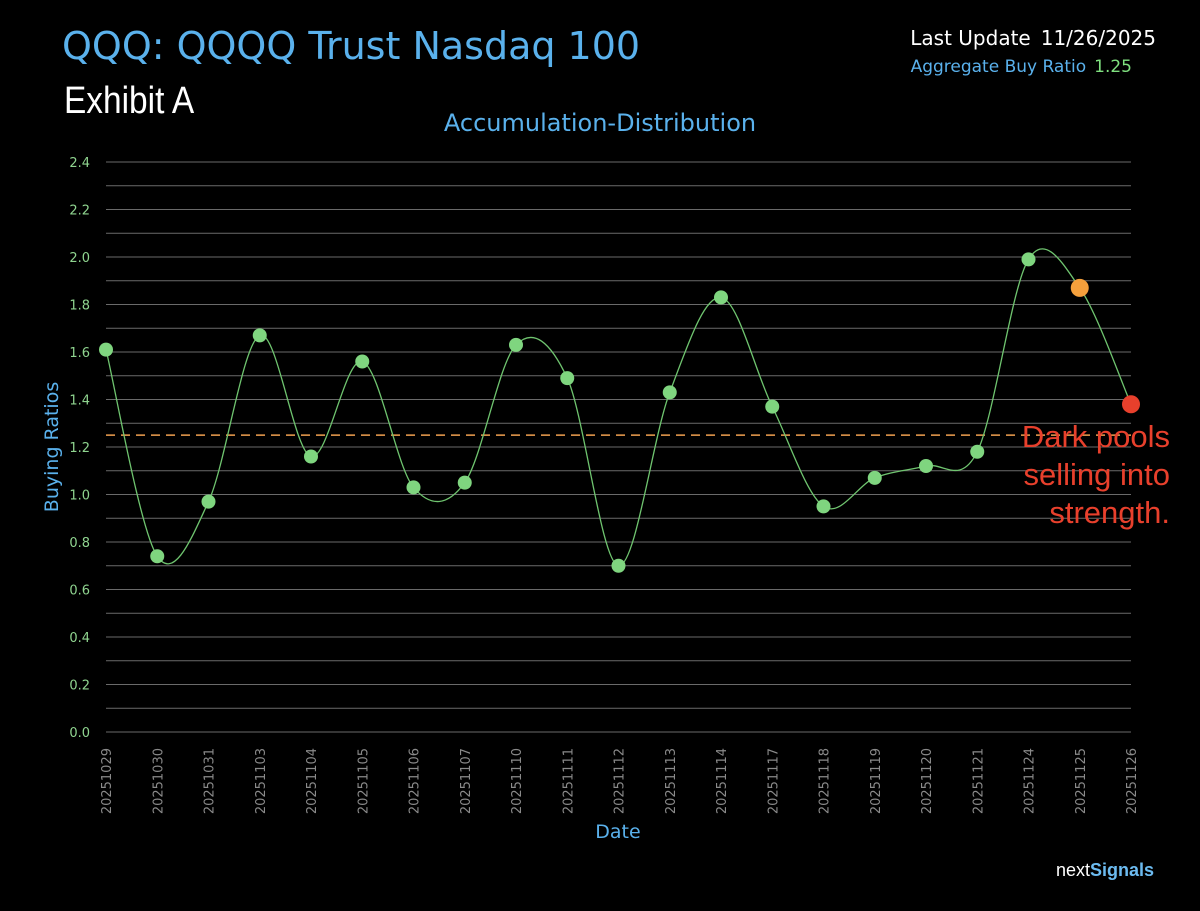  I want to click on aggregate-buy-ratio: Aggregate Buy Ratio 1.25, so click(1021, 67).